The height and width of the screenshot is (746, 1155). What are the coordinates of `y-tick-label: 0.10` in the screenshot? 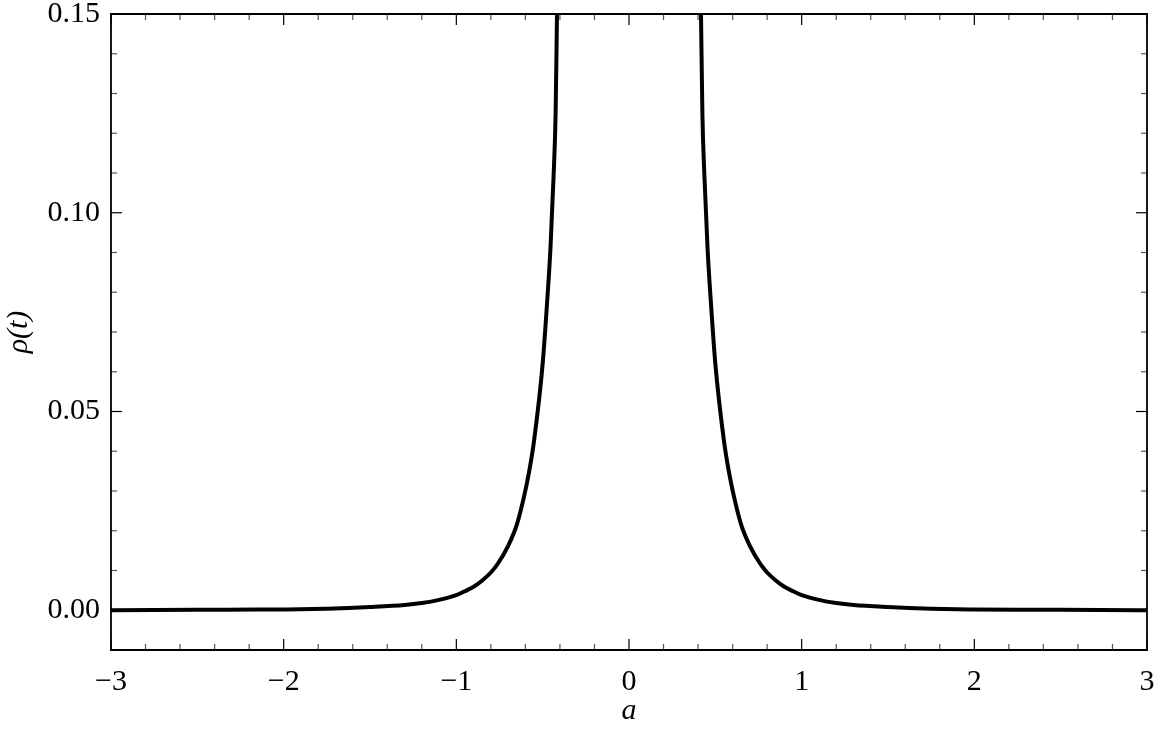 It's located at (73, 210).